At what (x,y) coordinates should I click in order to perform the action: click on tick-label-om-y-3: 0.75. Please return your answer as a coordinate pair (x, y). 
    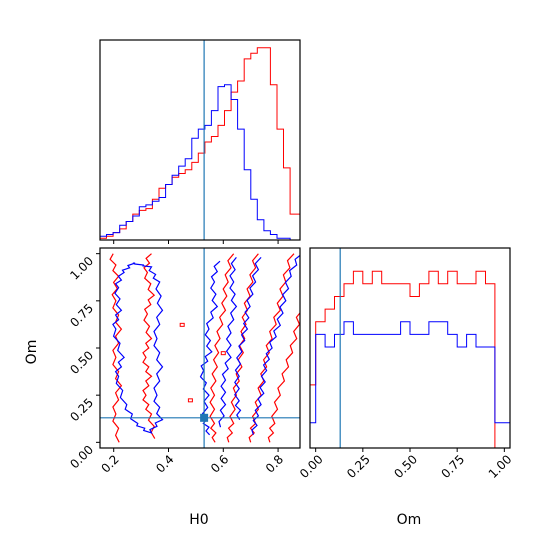
    Looking at the image, I should click on (81, 315).